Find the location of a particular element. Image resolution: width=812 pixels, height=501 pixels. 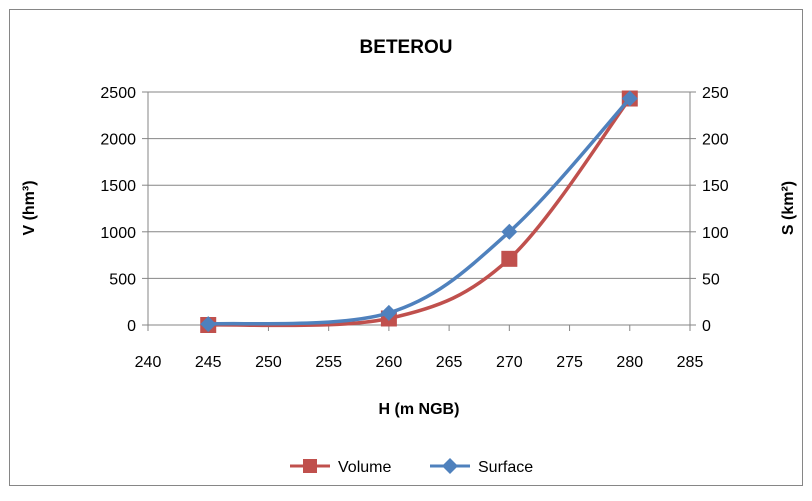

y2-tick-label: 150 is located at coordinates (715, 186).